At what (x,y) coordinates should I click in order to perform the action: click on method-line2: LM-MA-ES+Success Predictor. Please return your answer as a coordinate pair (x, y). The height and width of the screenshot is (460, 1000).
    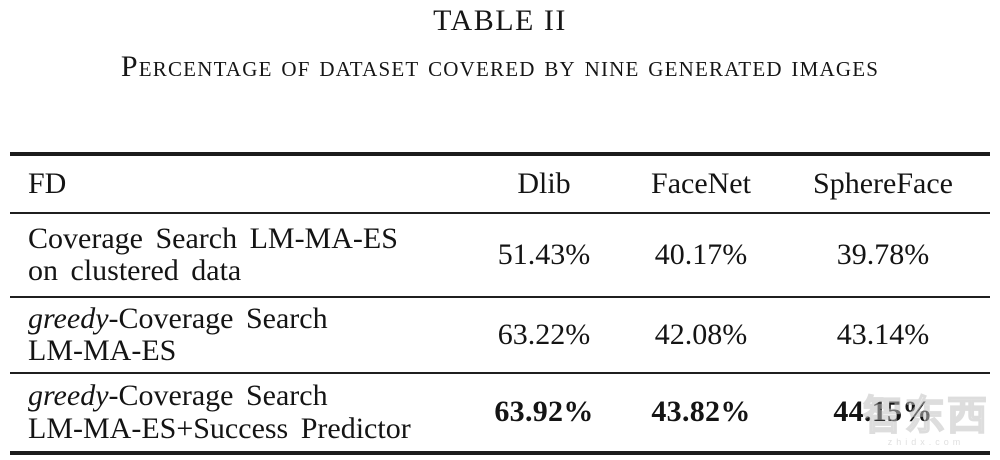
    Looking at the image, I should click on (219, 428).